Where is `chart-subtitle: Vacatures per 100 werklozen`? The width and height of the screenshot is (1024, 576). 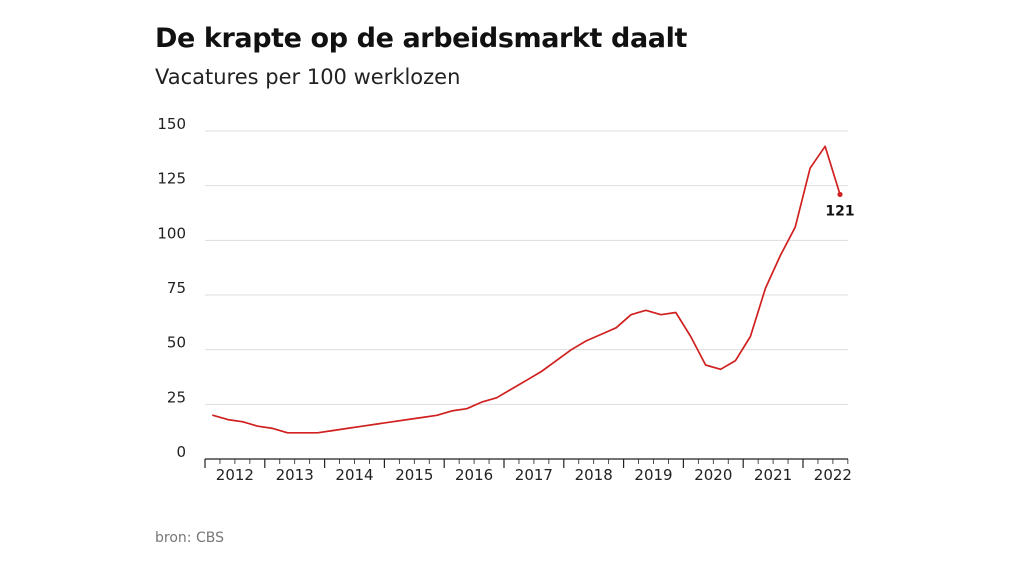
chart-subtitle: Vacatures per 100 werklozen is located at coordinates (308, 77).